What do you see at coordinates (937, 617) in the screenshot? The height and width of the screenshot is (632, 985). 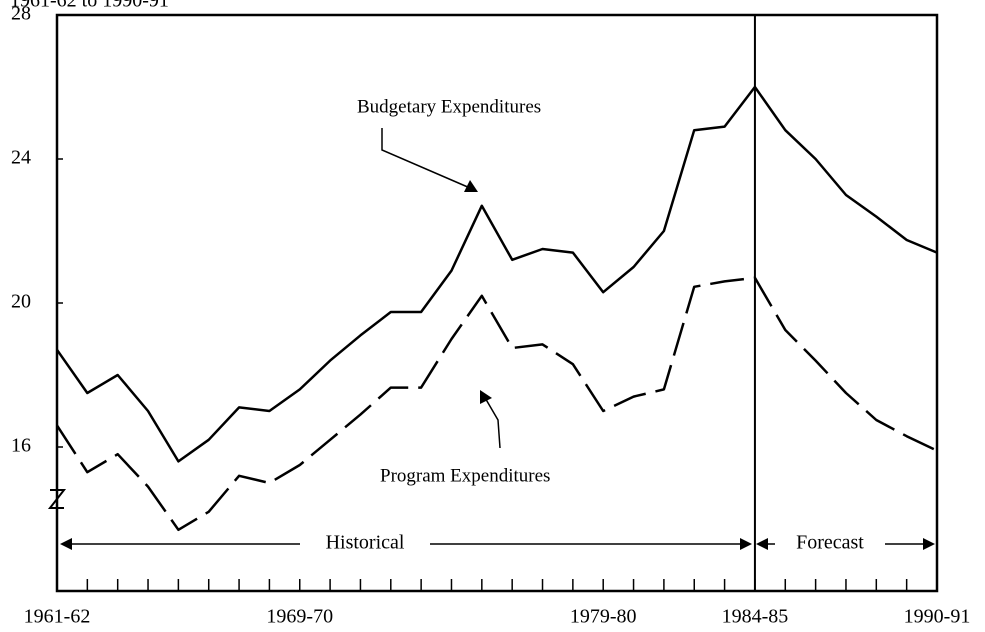 I see `x-tick-label: 1990-91` at bounding box center [937, 617].